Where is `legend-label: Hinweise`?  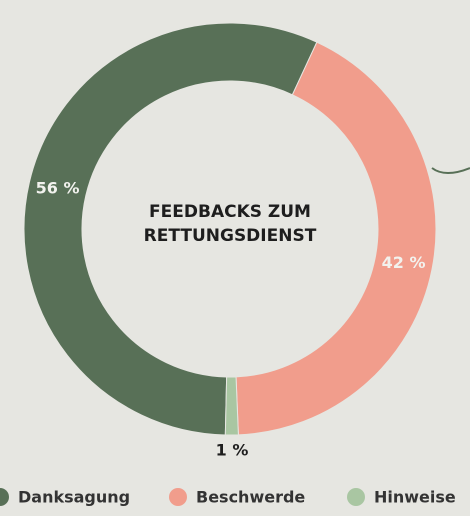
legend-label: Hinweise is located at coordinates (415, 497).